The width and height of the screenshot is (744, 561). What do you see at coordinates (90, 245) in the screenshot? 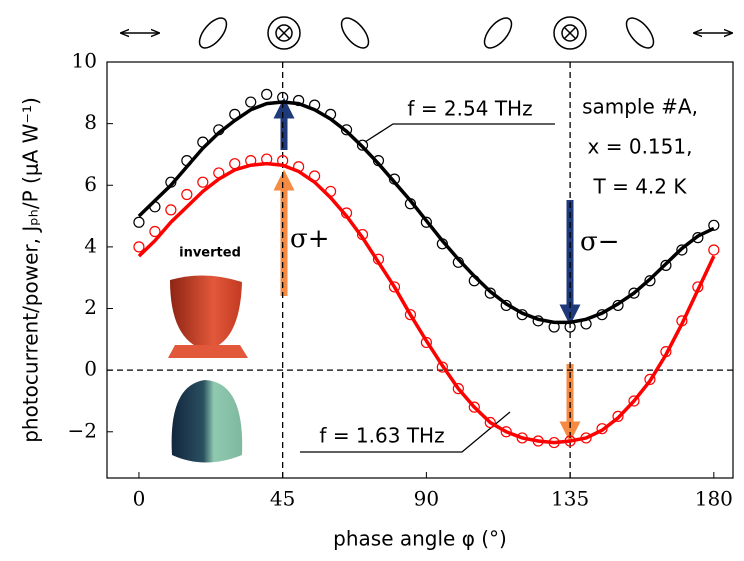
I see `y-tick-label: 4` at bounding box center [90, 245].